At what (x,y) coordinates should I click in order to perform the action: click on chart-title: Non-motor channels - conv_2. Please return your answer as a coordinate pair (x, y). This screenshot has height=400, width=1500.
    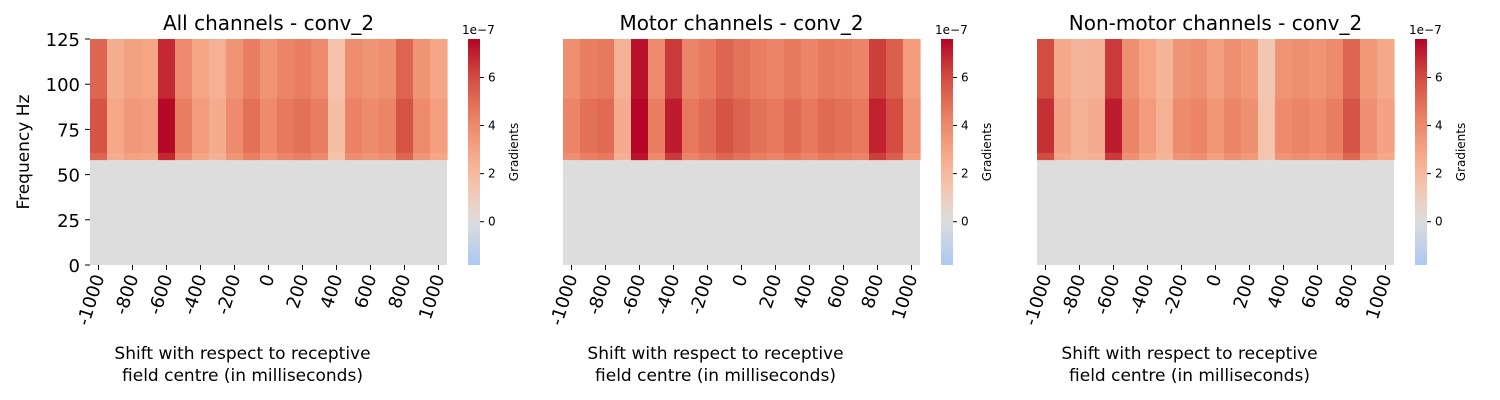
    Looking at the image, I should click on (1215, 23).